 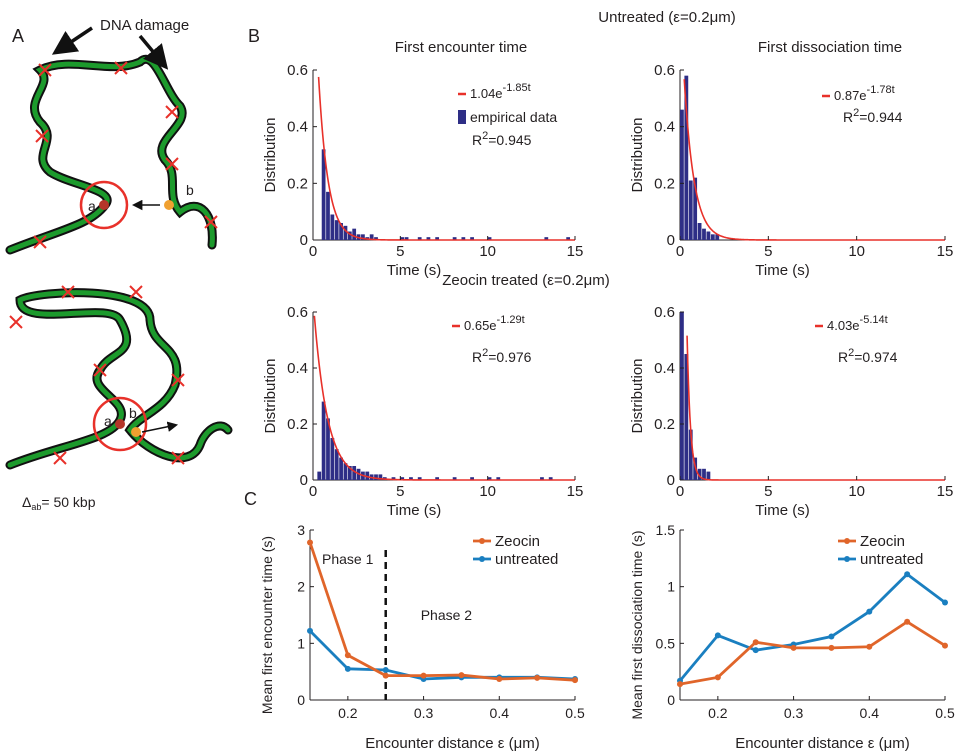 I want to click on column-title-dissociation: First dissociation time, so click(x=830, y=47).